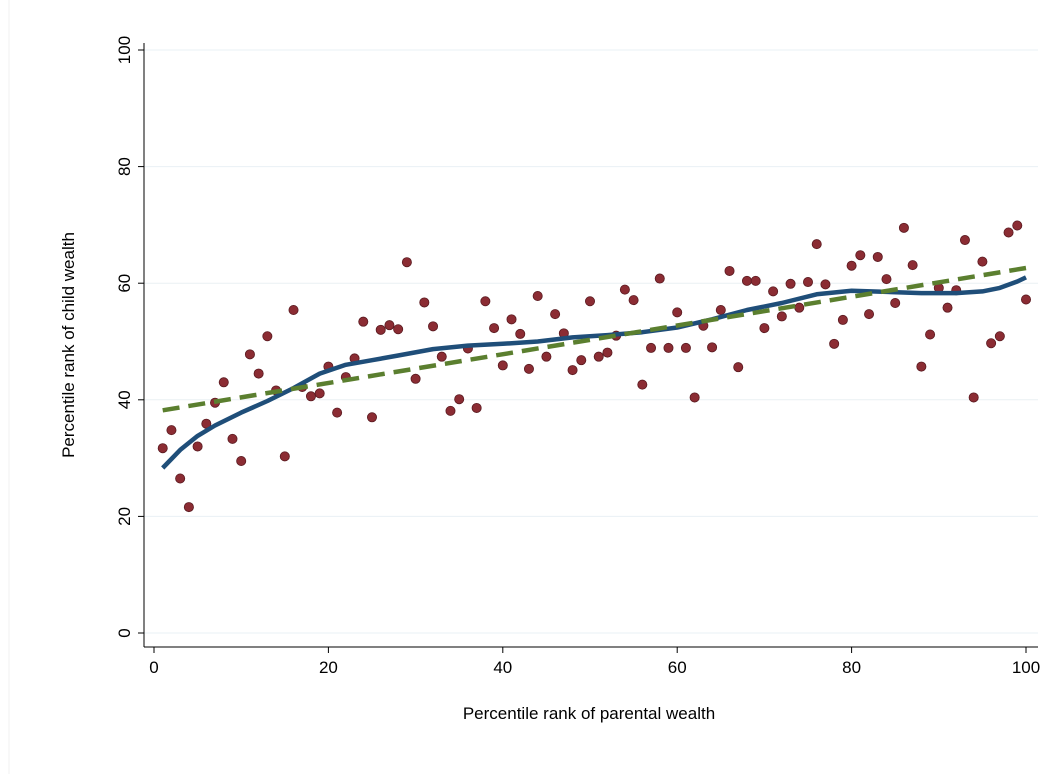 The image size is (1048, 774). Describe the element at coordinates (68, 345) in the screenshot. I see `y-axis-title: Percentile rank of child wealth` at that location.